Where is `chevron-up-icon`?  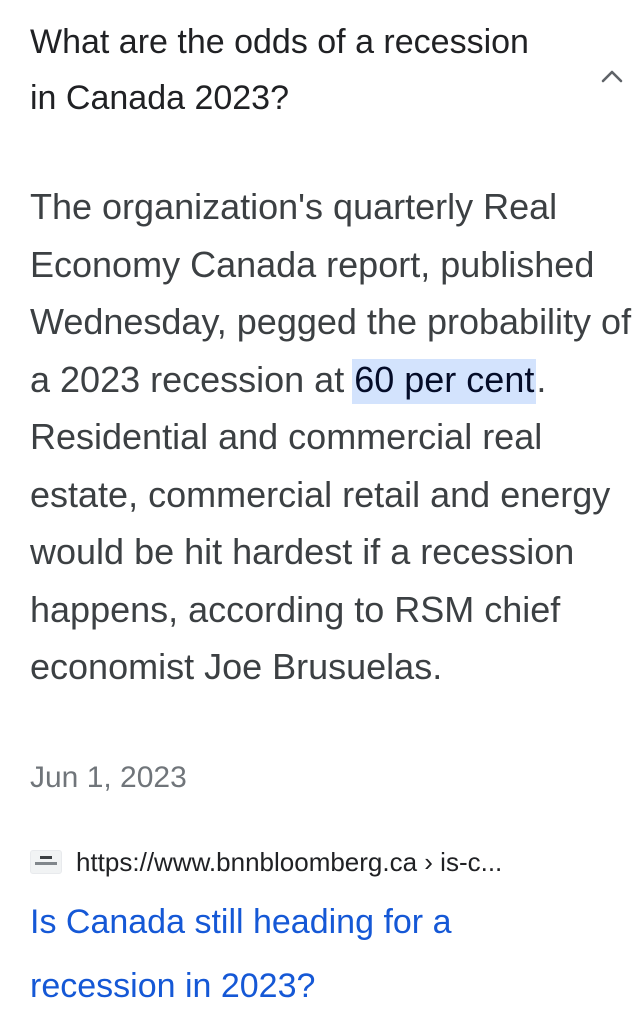
chevron-up-icon is located at coordinates (612, 76).